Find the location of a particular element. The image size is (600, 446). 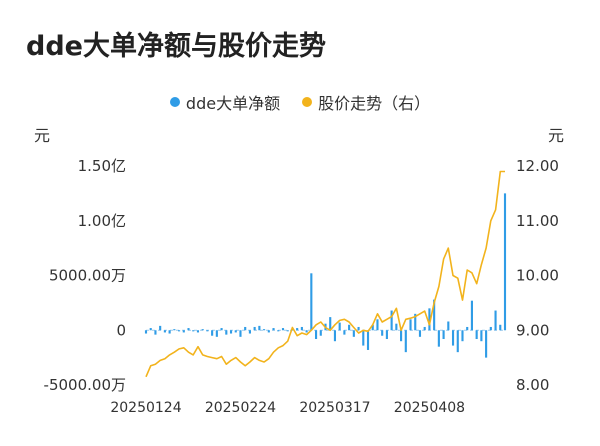

x-tick-label: 20250408 is located at coordinates (429, 408).